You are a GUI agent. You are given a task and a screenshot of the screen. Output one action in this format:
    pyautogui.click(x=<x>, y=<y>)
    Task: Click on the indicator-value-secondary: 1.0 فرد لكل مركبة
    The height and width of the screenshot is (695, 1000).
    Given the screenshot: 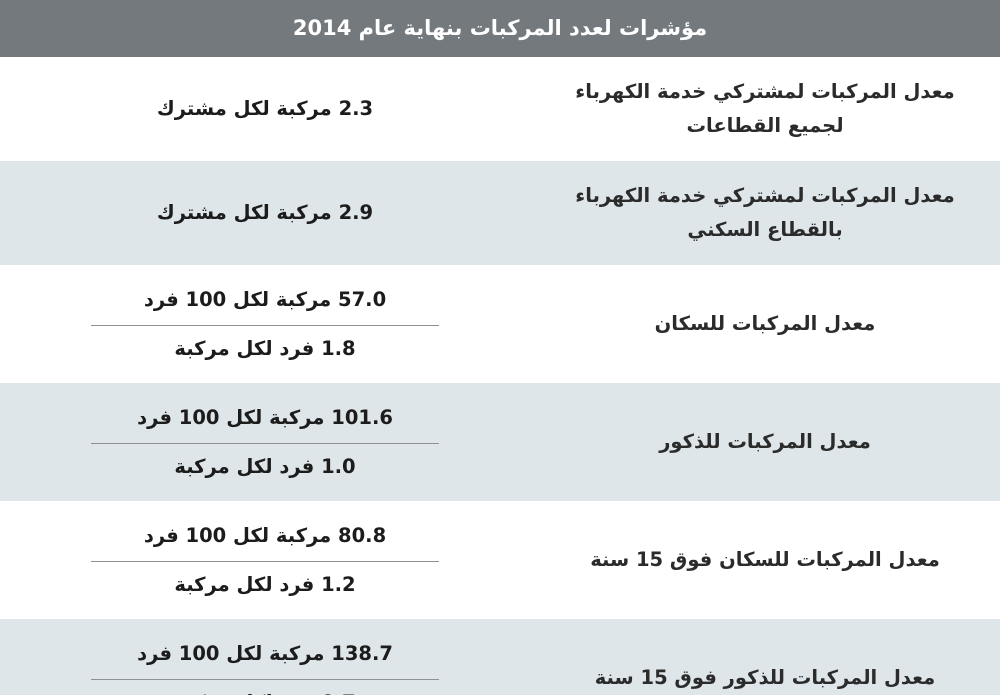 What is the action you would take?
    pyautogui.click(x=265, y=466)
    